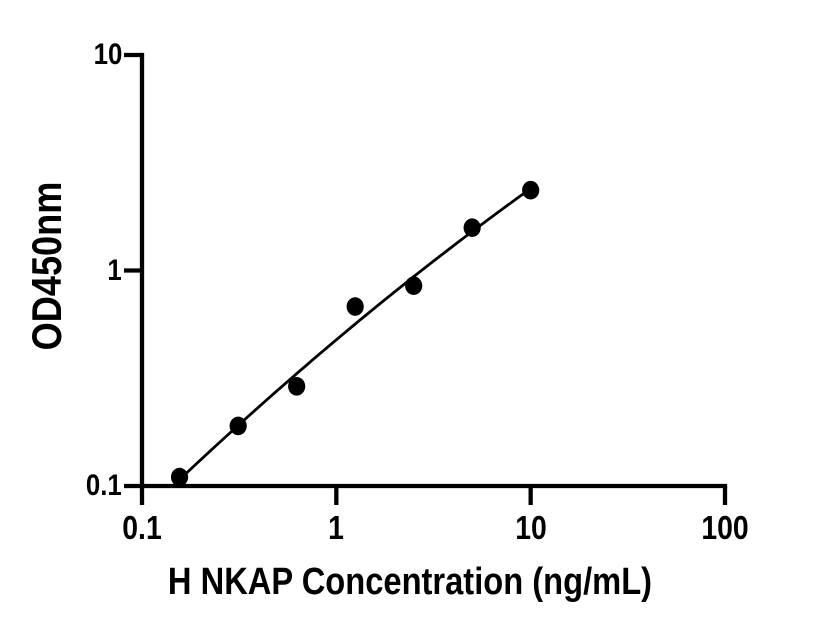 This screenshot has width=816, height=640. What do you see at coordinates (725, 527) in the screenshot?
I see `x-tick-label: 100` at bounding box center [725, 527].